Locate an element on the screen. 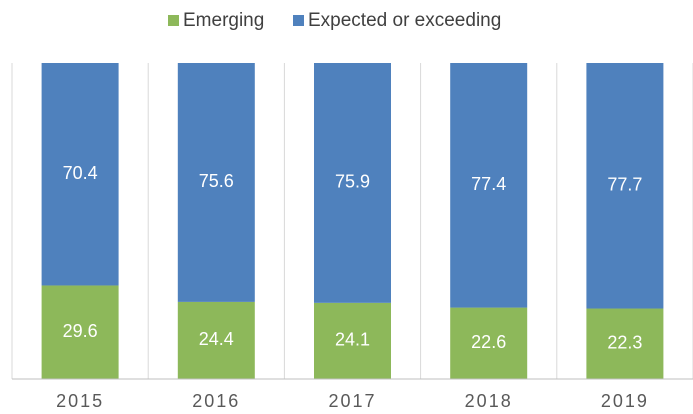 The image size is (693, 414). x-tick-label: 2015 is located at coordinates (80, 401).